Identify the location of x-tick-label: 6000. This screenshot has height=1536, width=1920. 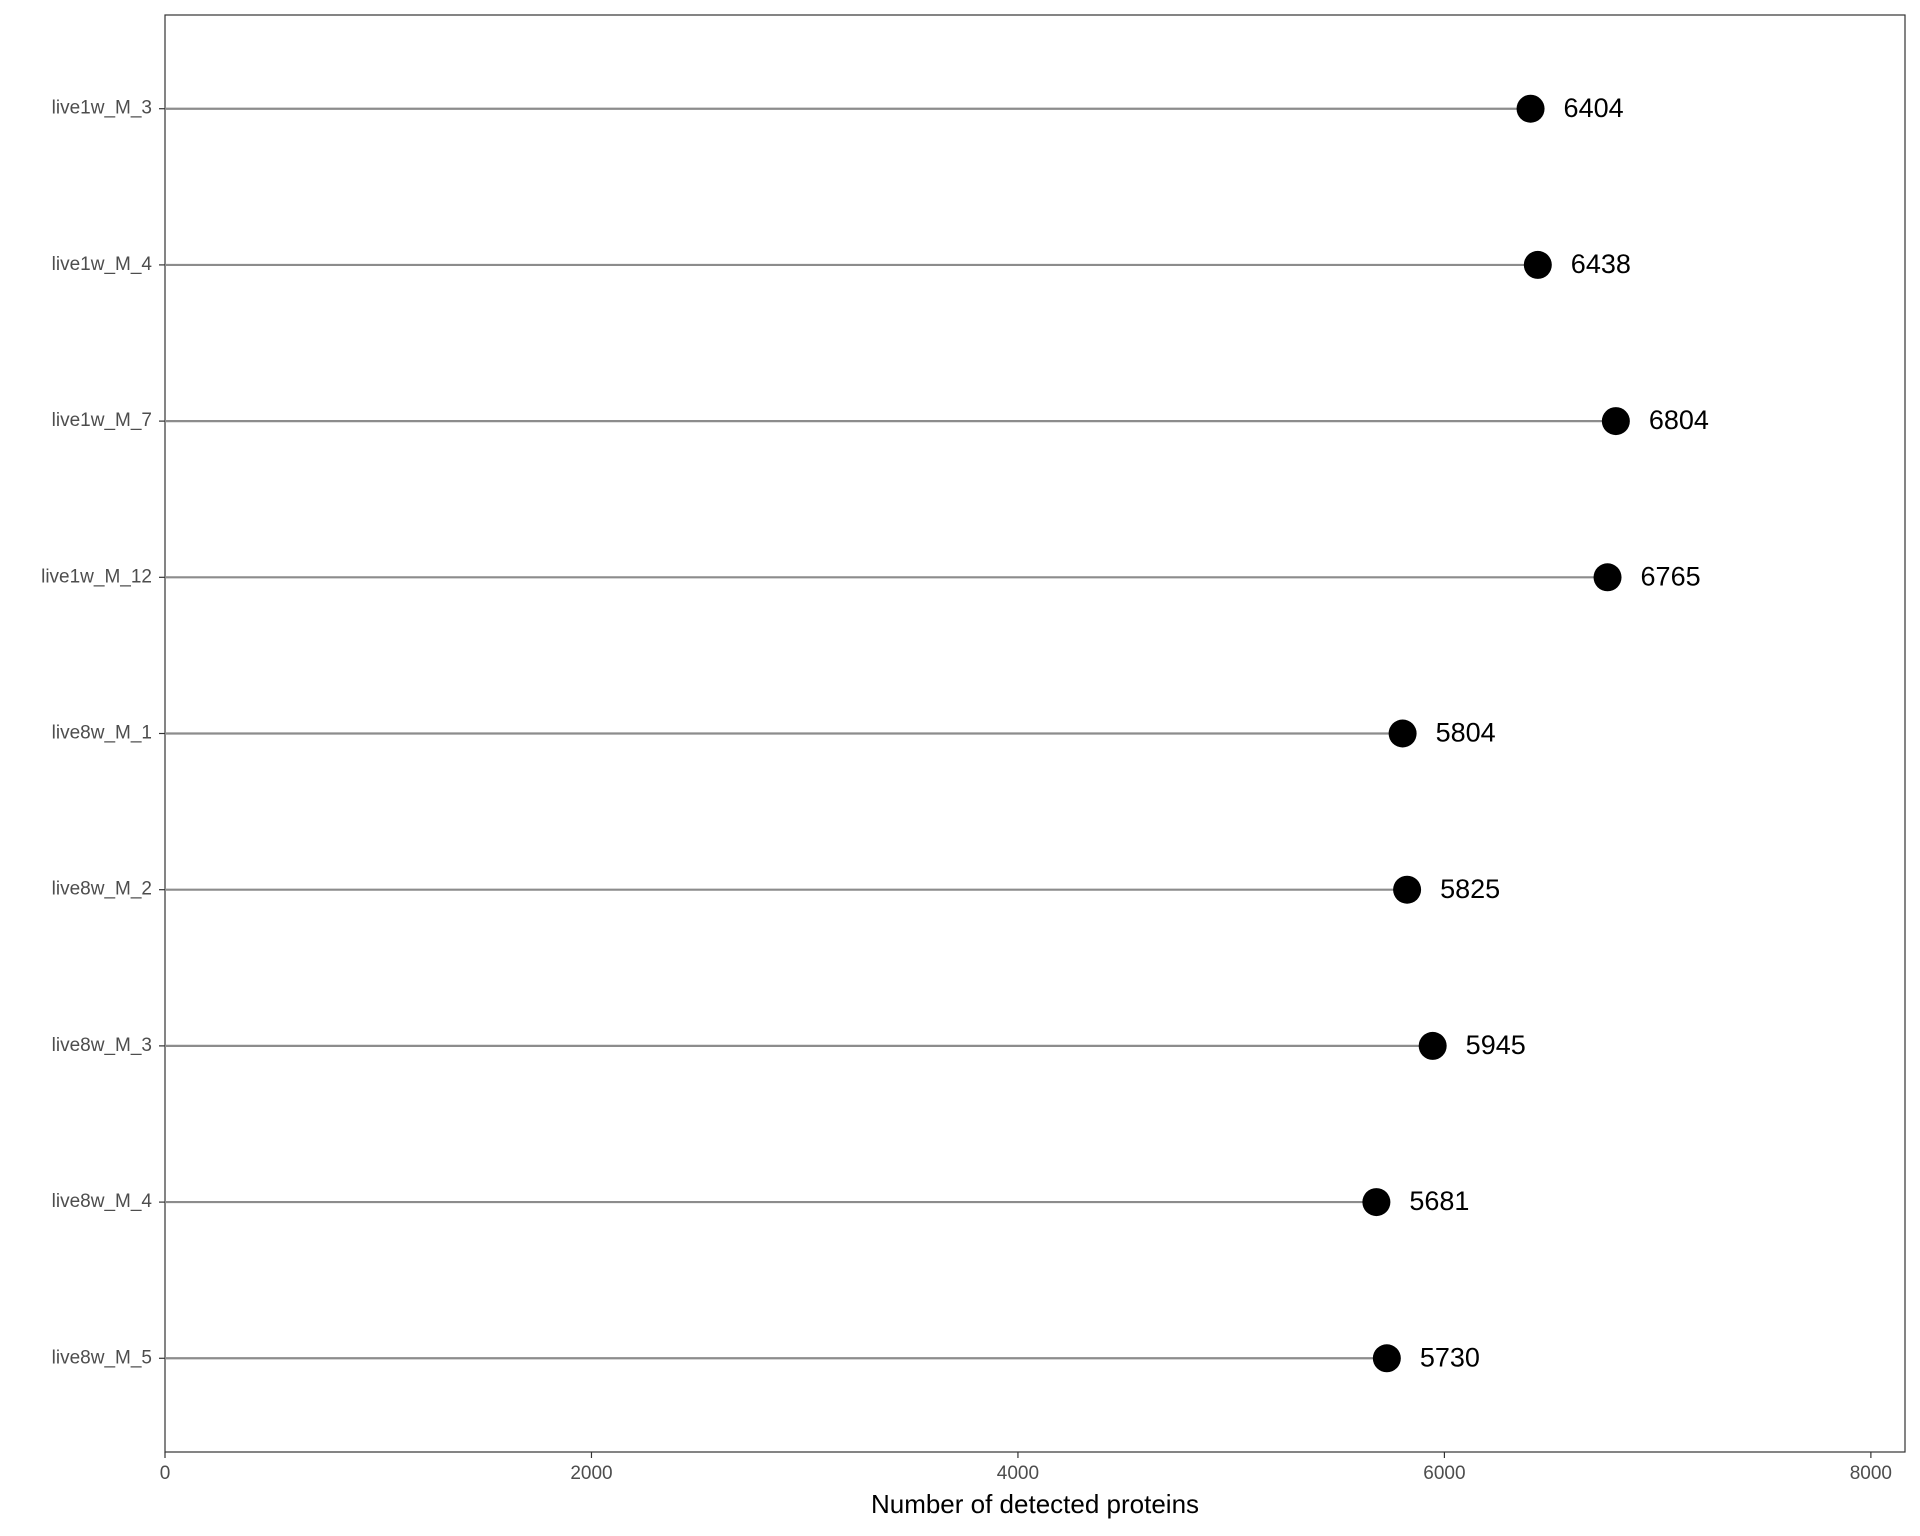
(1444, 1473).